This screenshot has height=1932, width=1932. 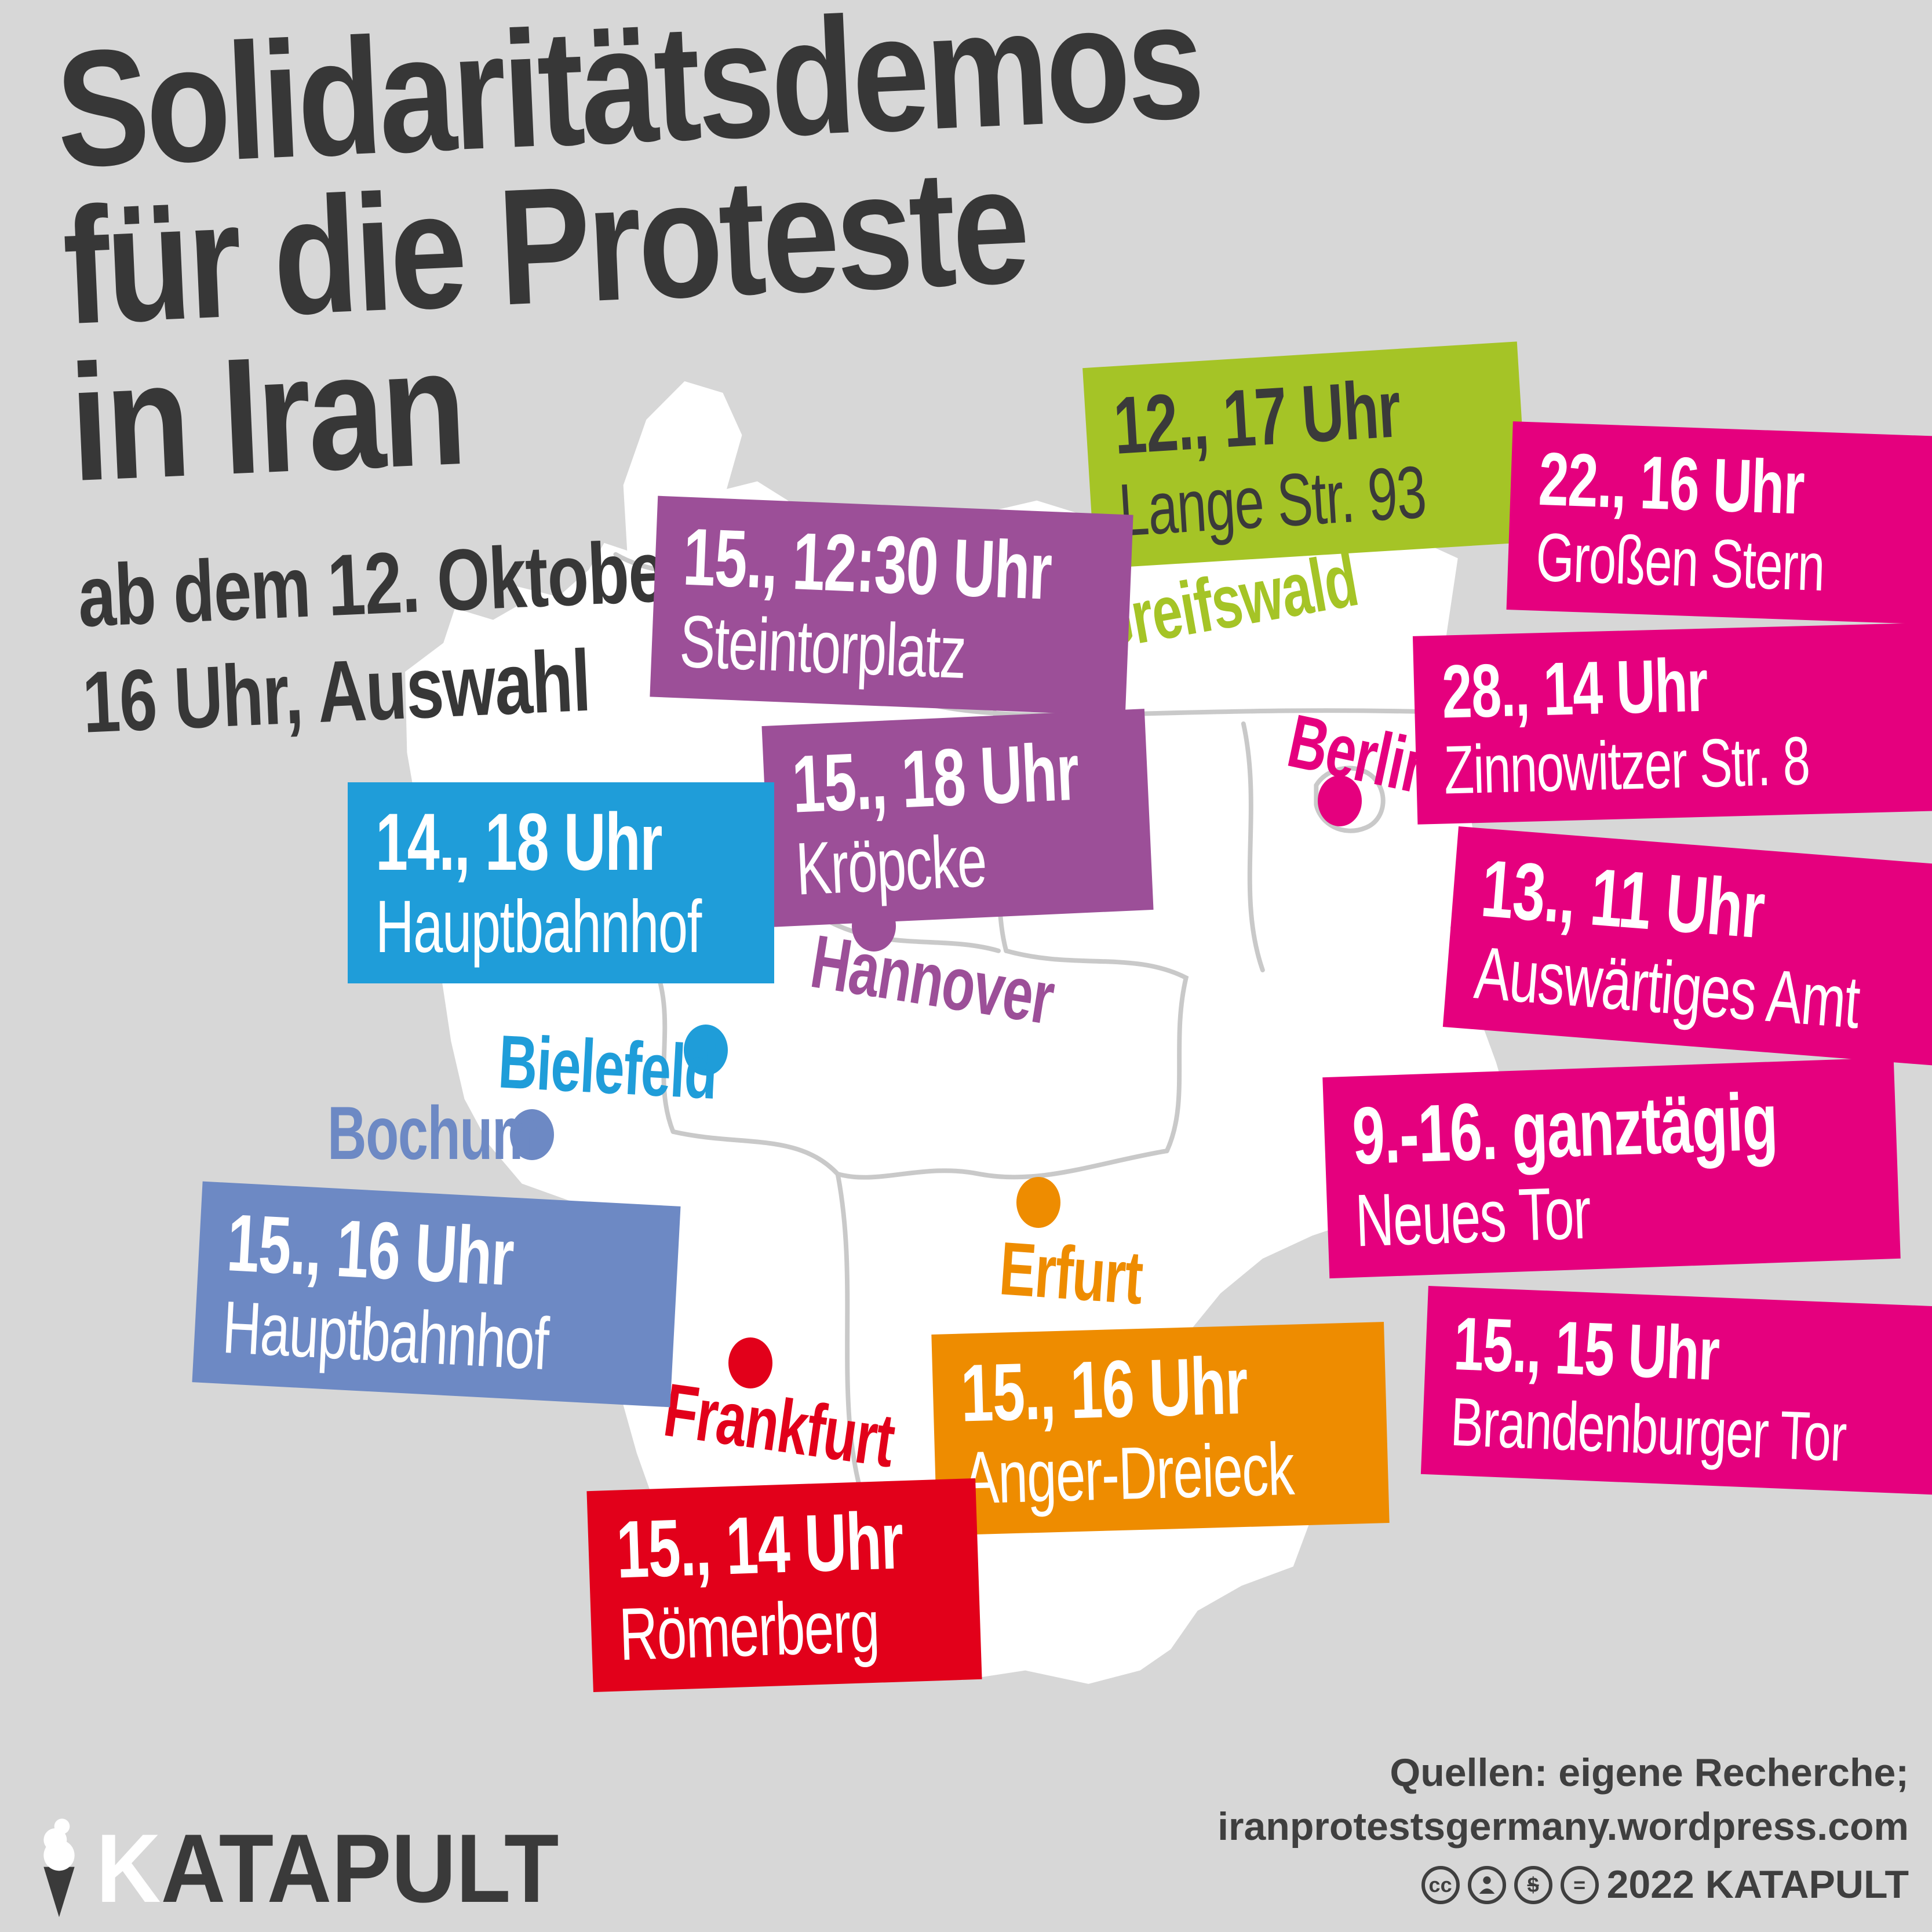 What do you see at coordinates (1305, 455) in the screenshot?
I see `event-box-greifswald: 12., 17 Uhr Lange Str. 93` at bounding box center [1305, 455].